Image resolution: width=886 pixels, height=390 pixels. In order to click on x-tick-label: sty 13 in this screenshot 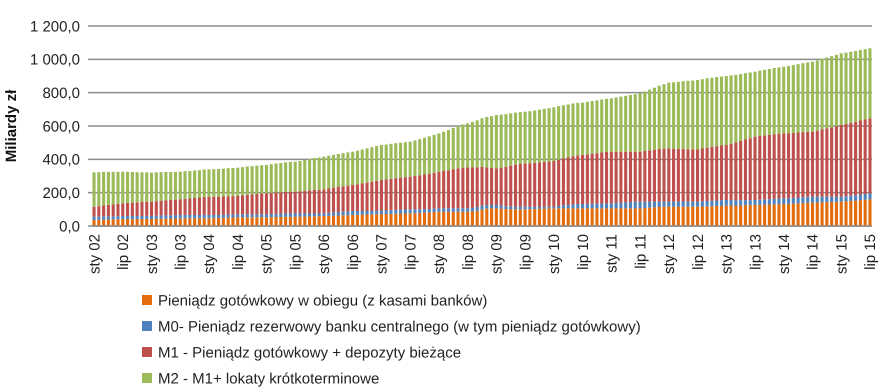, I will do `click(727, 254)`.